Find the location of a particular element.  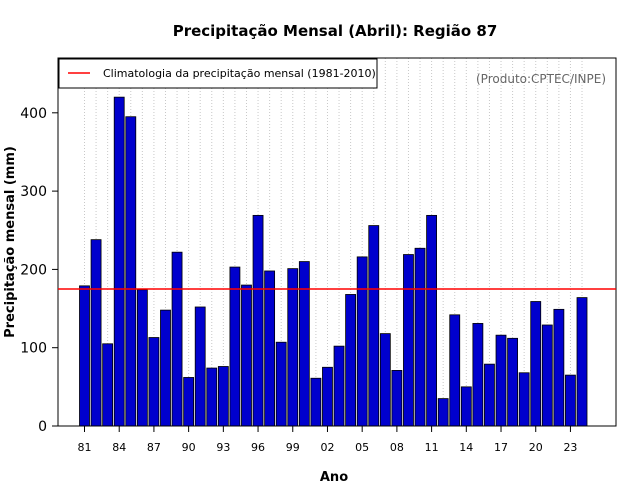

x-tick-label: 23 is located at coordinates (570, 447).